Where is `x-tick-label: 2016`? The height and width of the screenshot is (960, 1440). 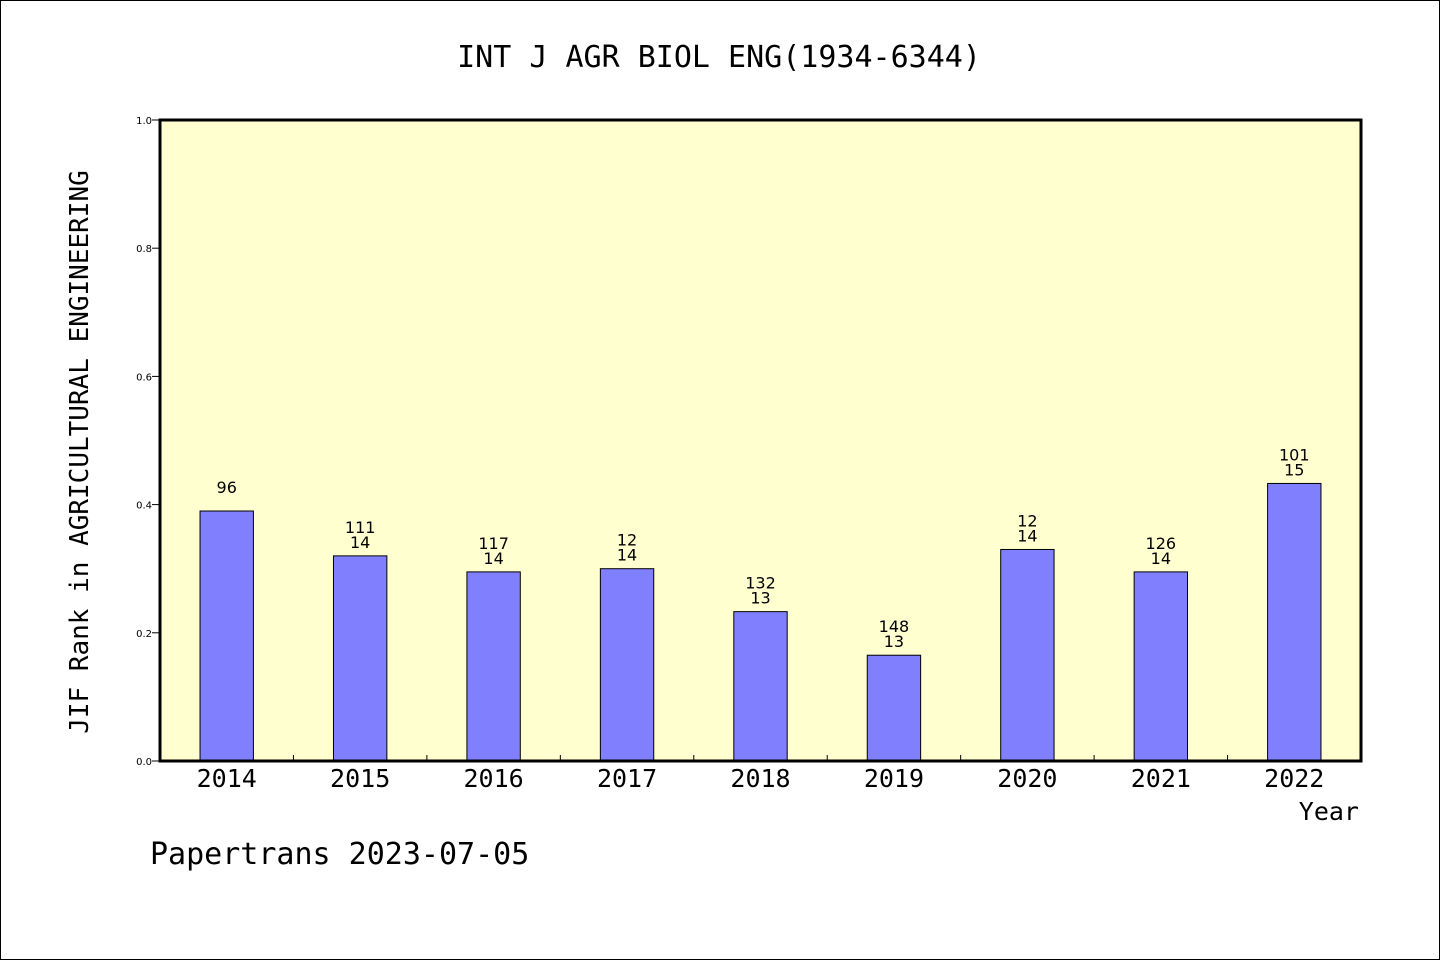
x-tick-label: 2016 is located at coordinates (494, 778).